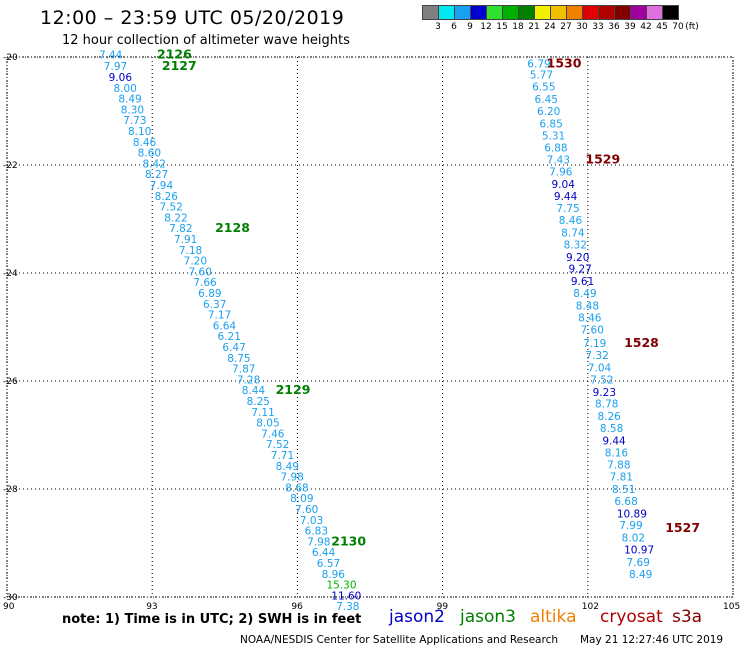  What do you see at coordinates (662, 27) in the screenshot?
I see `legend-label: 45` at bounding box center [662, 27].